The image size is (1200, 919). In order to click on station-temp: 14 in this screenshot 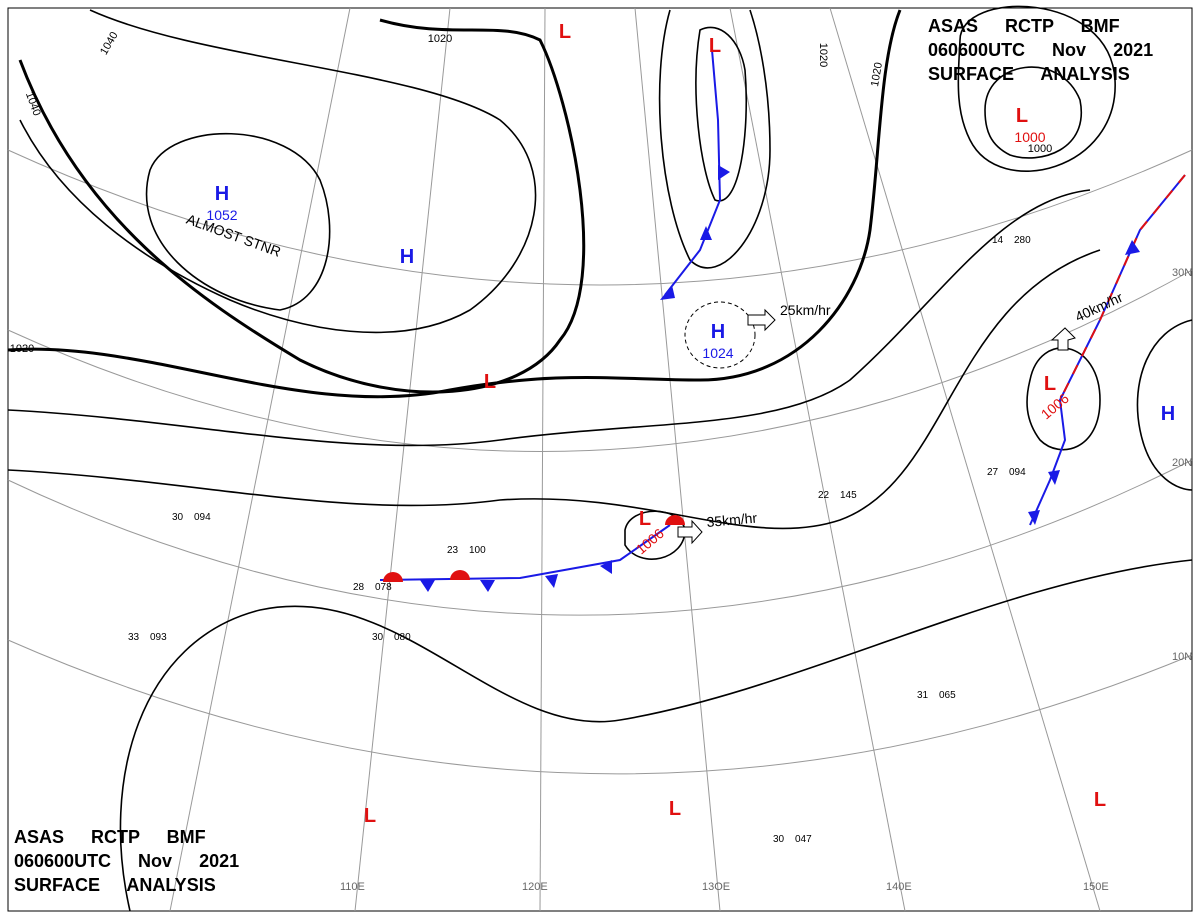, I will do `click(998, 240)`.